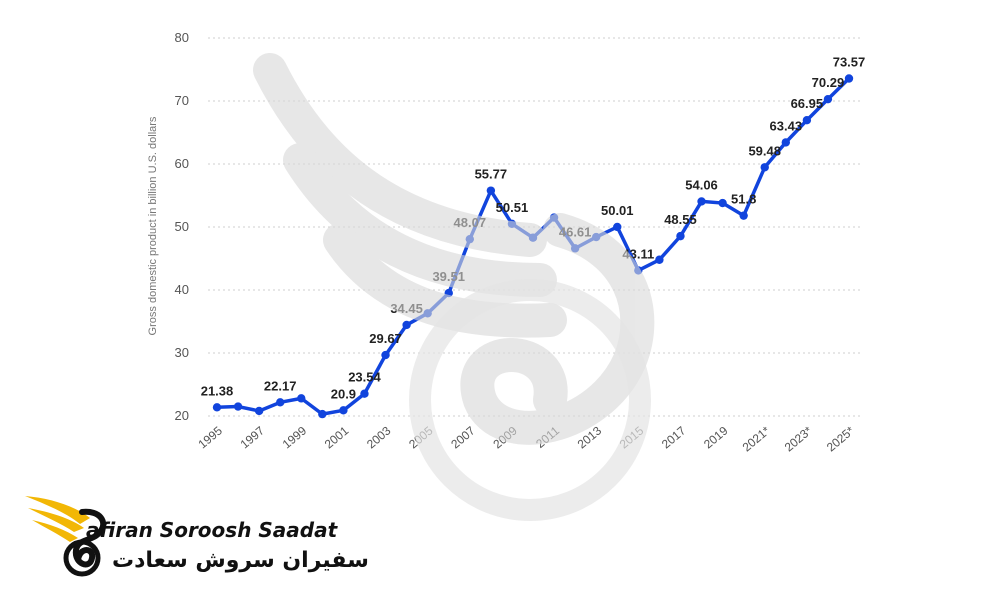 Image resolution: width=1000 pixels, height=600 pixels. I want to click on y-tick-label: 50, so click(182, 226).